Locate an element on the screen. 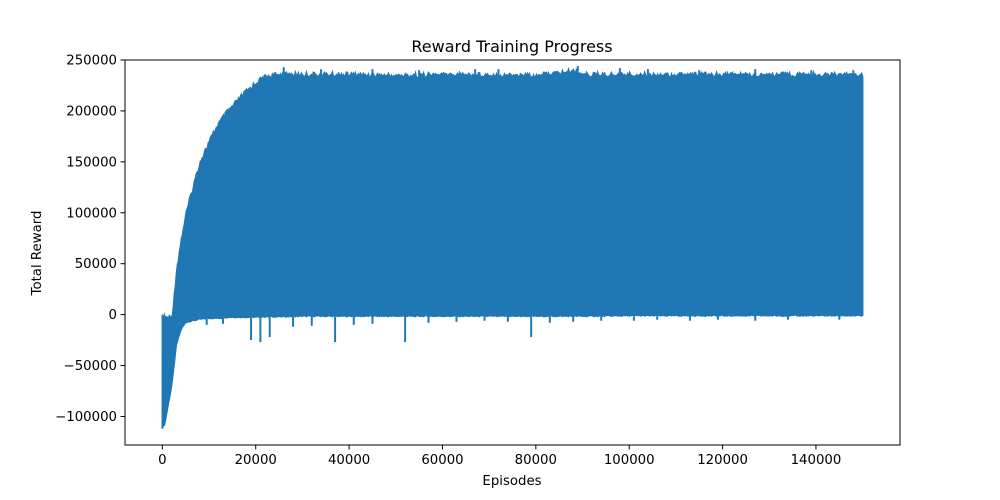  y-tick-label: −50000 is located at coordinates (90, 366).